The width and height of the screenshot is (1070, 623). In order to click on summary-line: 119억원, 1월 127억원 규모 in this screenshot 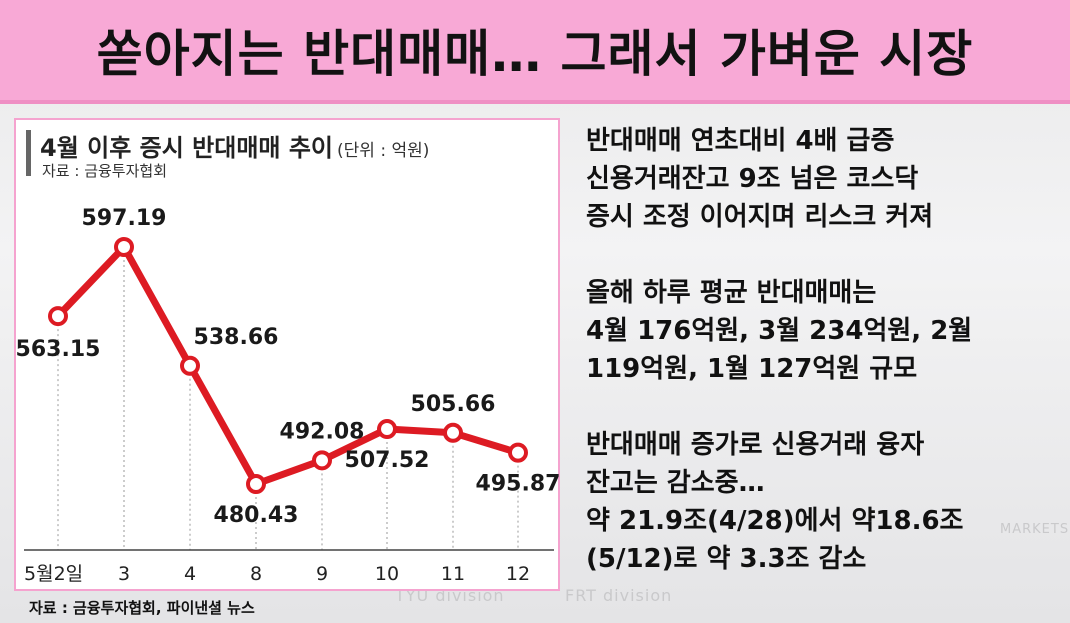, I will do `click(752, 369)`.